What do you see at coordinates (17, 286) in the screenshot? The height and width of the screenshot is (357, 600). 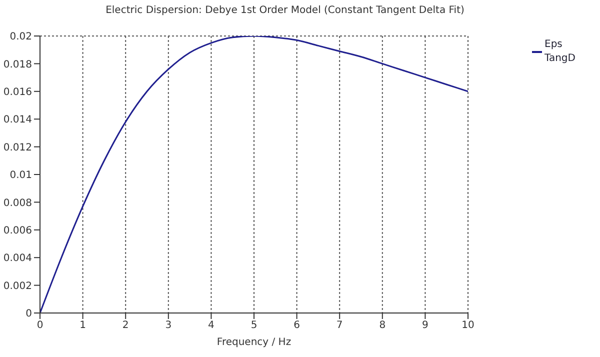 I see `y-tick-label: 0.002` at bounding box center [17, 286].